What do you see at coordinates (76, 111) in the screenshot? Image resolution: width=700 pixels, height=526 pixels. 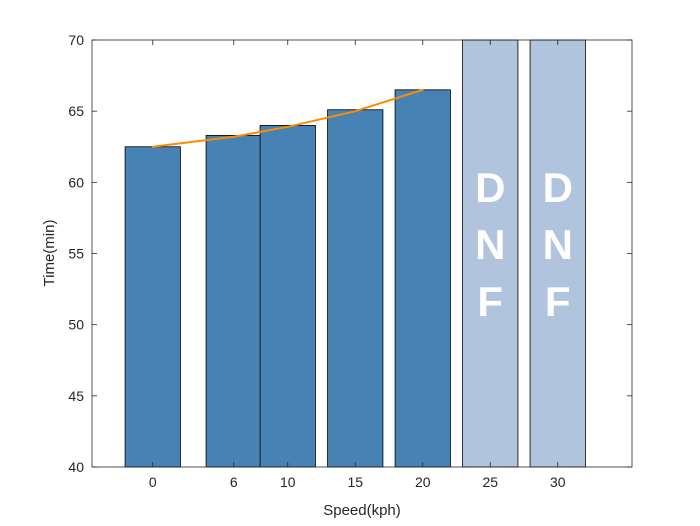 I see `y-tick-label: 65` at bounding box center [76, 111].